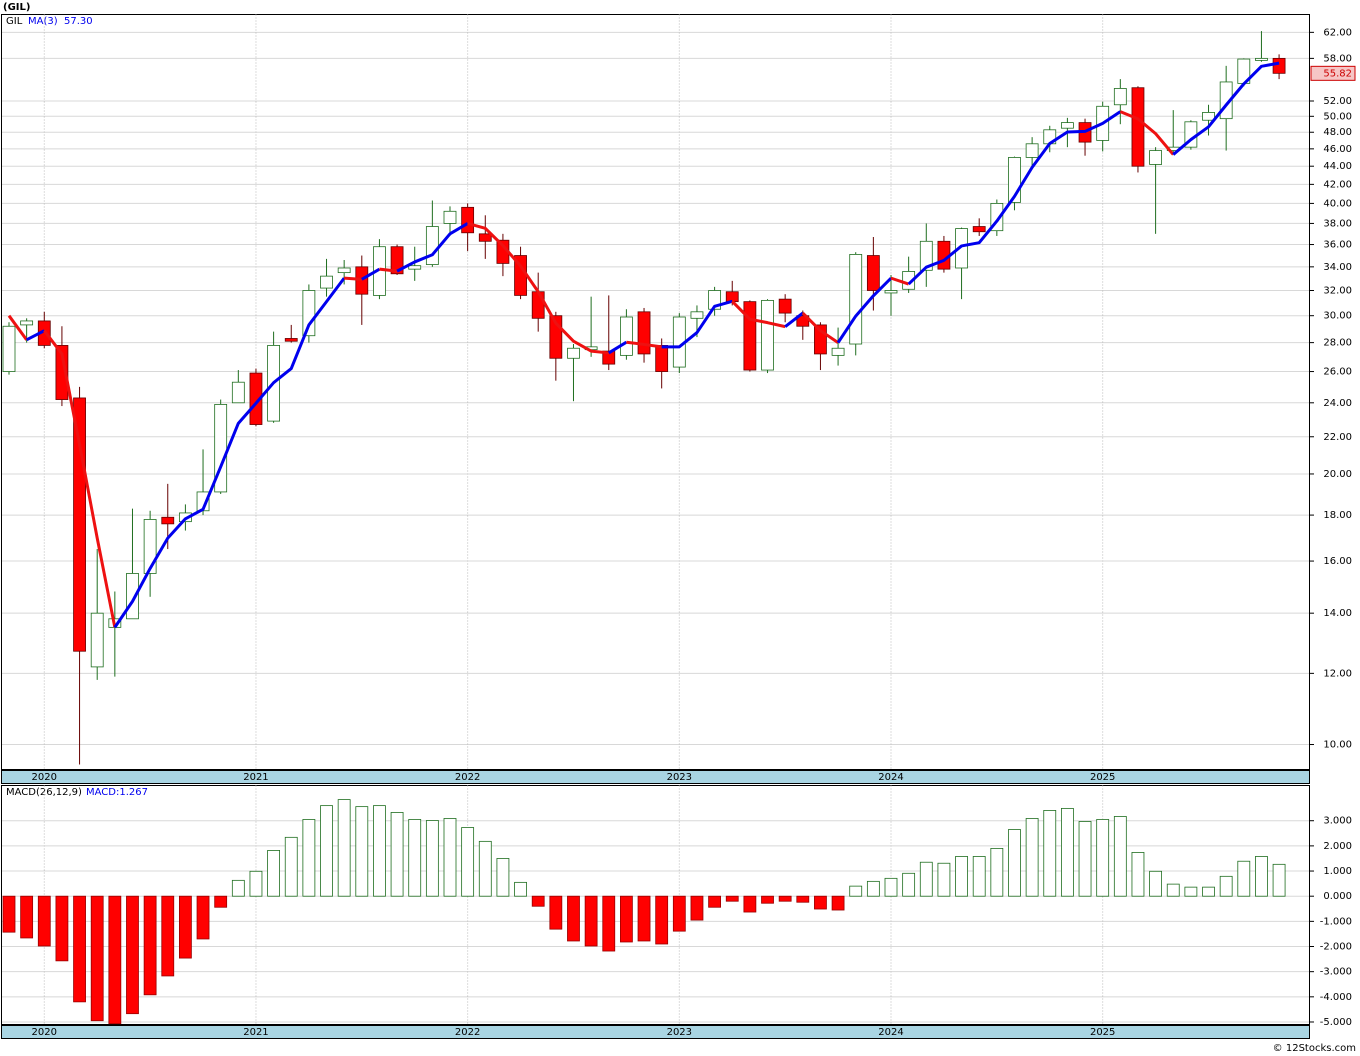 This screenshot has height=1056, width=1360. I want to click on y-tick-label: 14.00, so click(1337, 613).